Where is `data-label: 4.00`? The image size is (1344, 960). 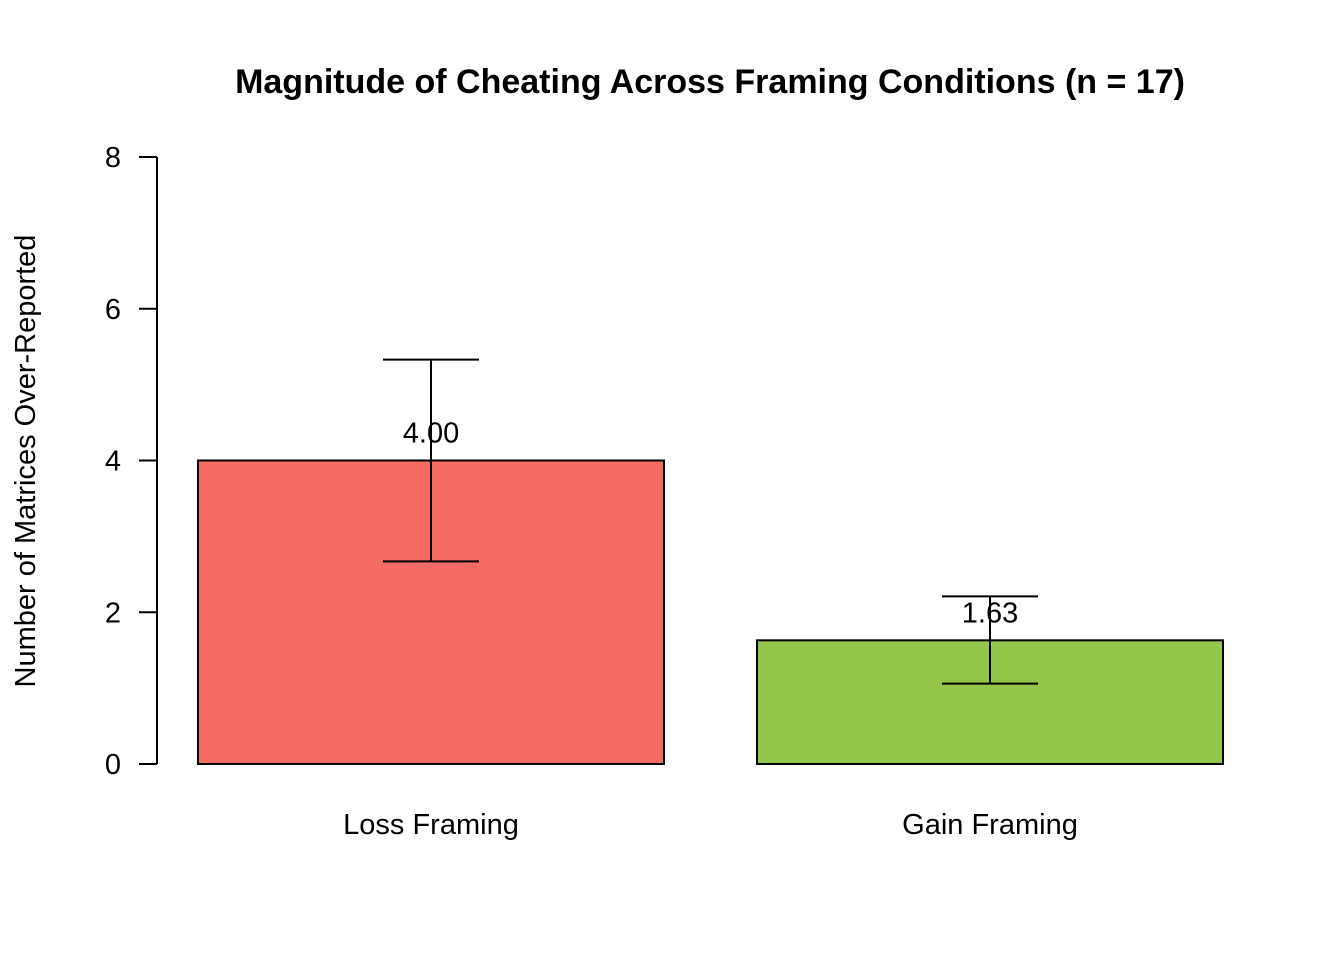 data-label: 4.00 is located at coordinates (431, 434).